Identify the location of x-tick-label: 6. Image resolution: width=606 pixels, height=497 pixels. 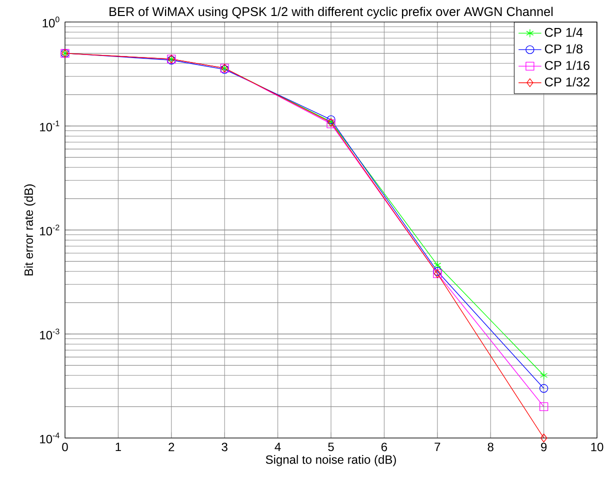
(384, 447).